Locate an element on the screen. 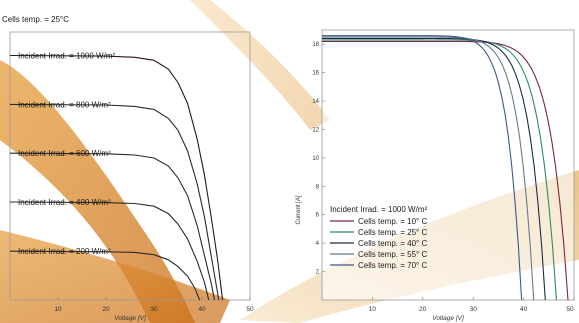 The image size is (579, 323). left-x-tick-label: 50 is located at coordinates (250, 309).